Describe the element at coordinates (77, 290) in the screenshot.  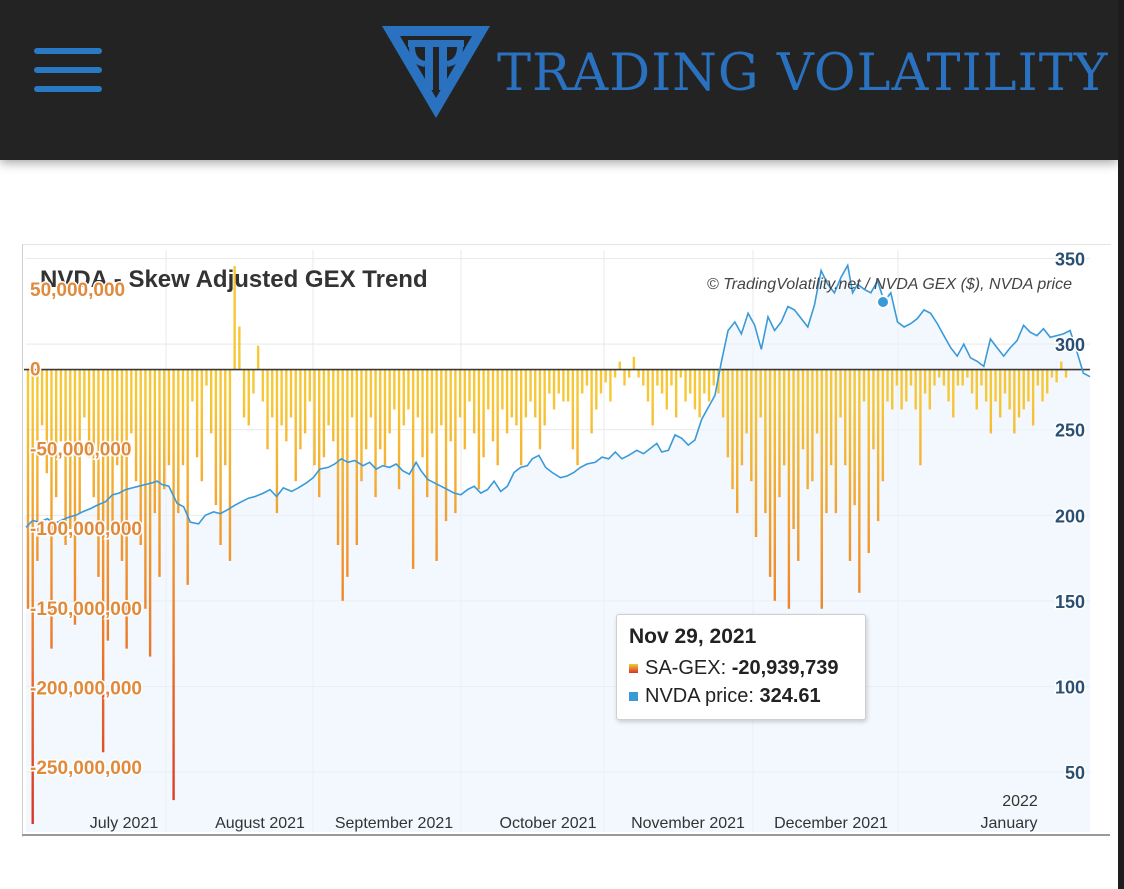
I see `left-axis-tick-label: 50,000,000` at that location.